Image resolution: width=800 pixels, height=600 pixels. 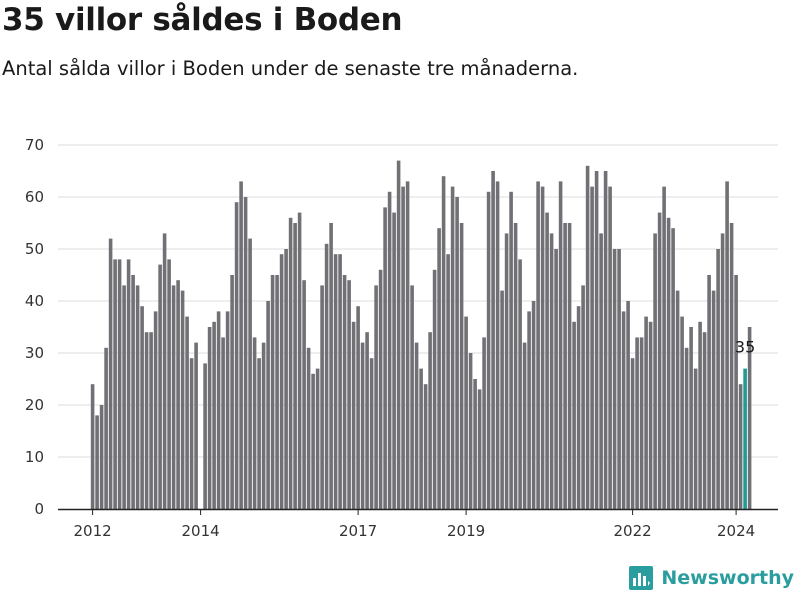 I want to click on x-tick-label: 2024, so click(x=736, y=531).